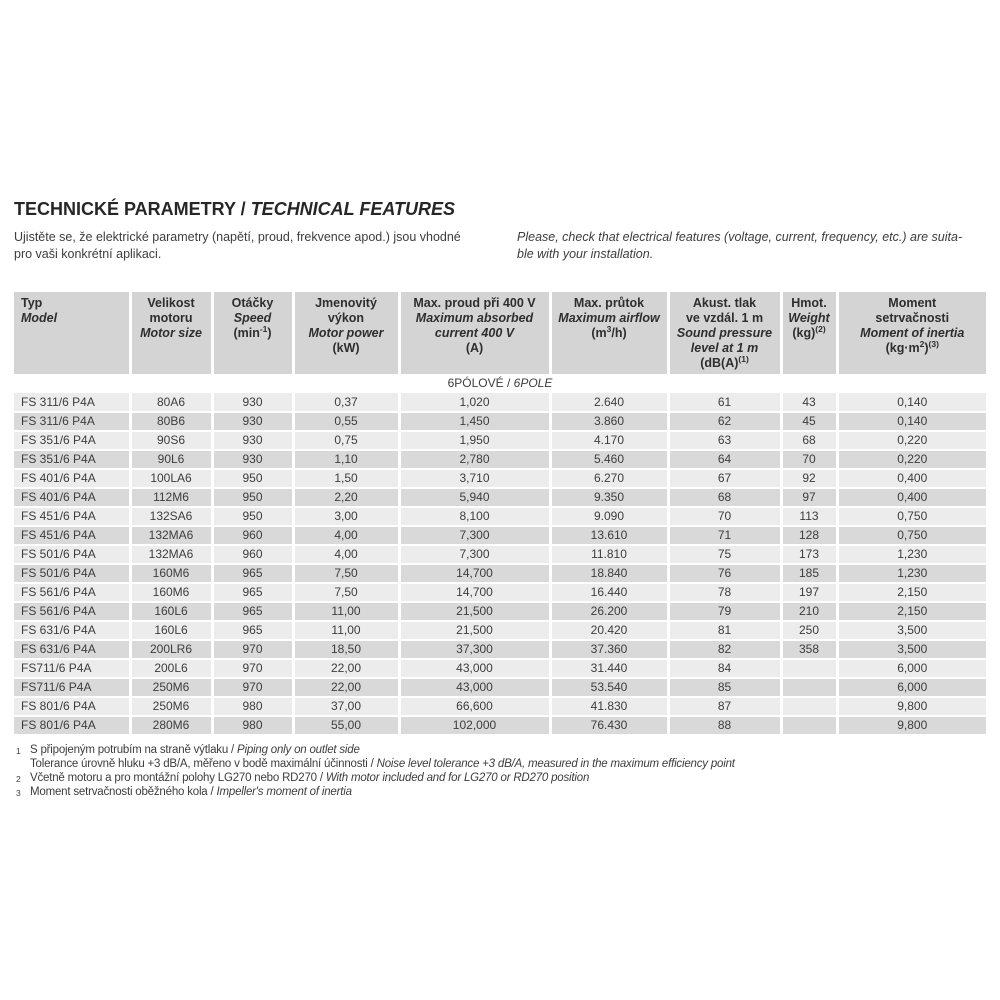 The width and height of the screenshot is (1000, 1000). What do you see at coordinates (347, 726) in the screenshot?
I see `cell-motor-power: 55,00` at bounding box center [347, 726].